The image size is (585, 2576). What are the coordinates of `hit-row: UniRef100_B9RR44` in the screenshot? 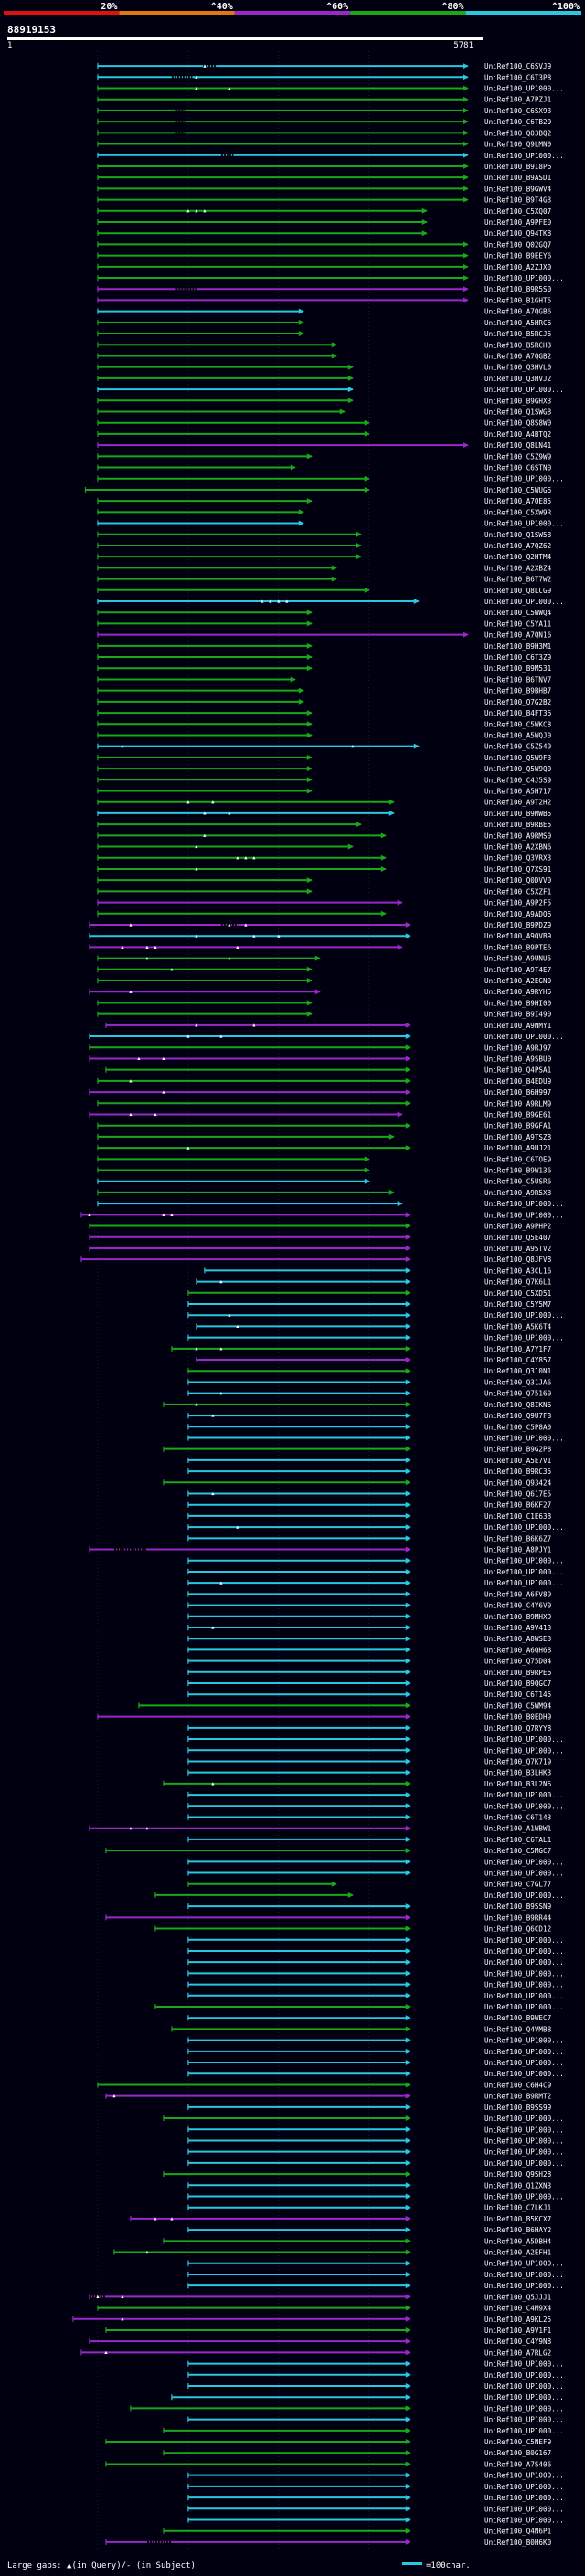 It's located at (328, 1917).